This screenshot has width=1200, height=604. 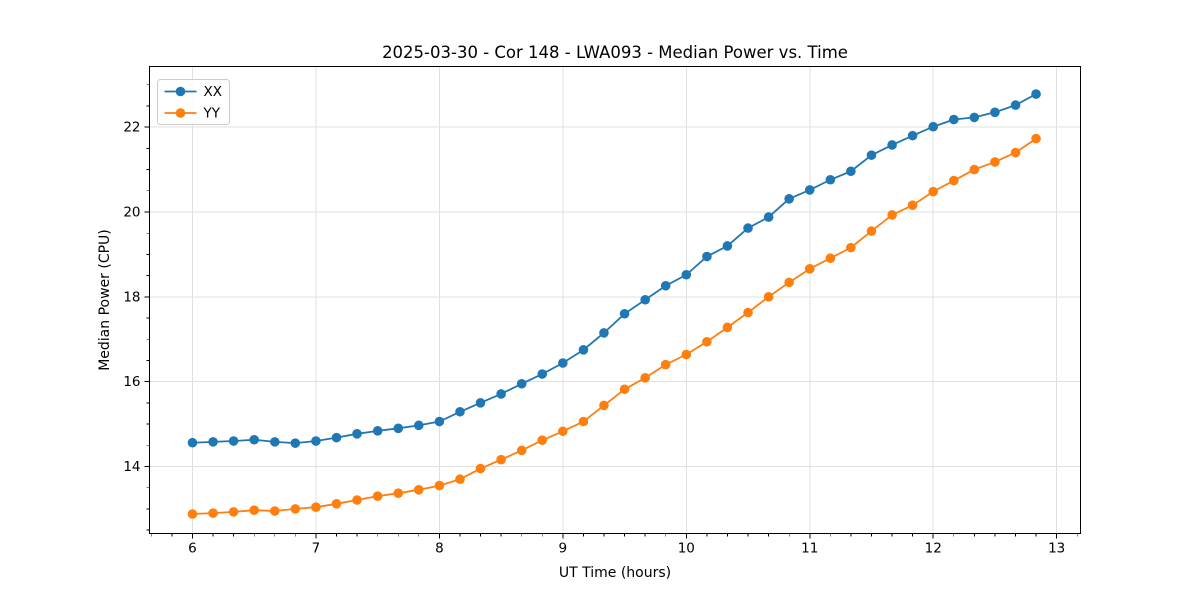 What do you see at coordinates (193, 102) in the screenshot?
I see `legend: XX YY` at bounding box center [193, 102].